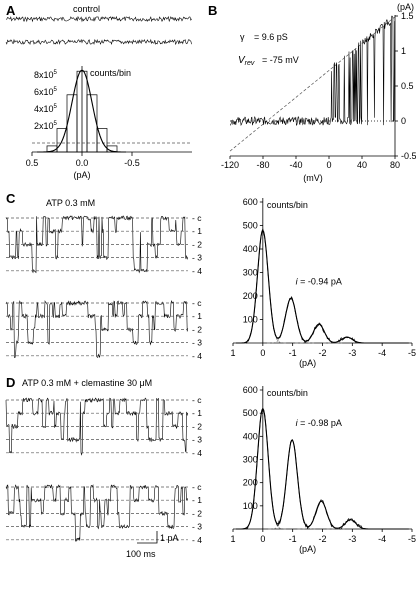  What do you see at coordinates (46, 92) in the screenshot?
I see `panel-a-ytick-1: 6x105` at bounding box center [46, 92].